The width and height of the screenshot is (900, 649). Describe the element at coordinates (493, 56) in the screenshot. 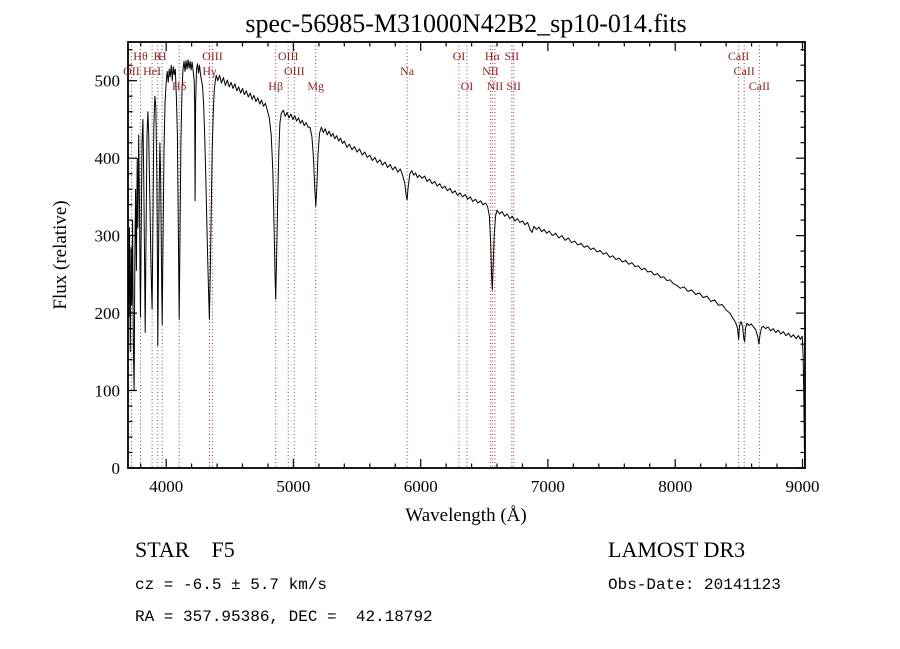

I see `spectral-line-label: Hα` at that location.